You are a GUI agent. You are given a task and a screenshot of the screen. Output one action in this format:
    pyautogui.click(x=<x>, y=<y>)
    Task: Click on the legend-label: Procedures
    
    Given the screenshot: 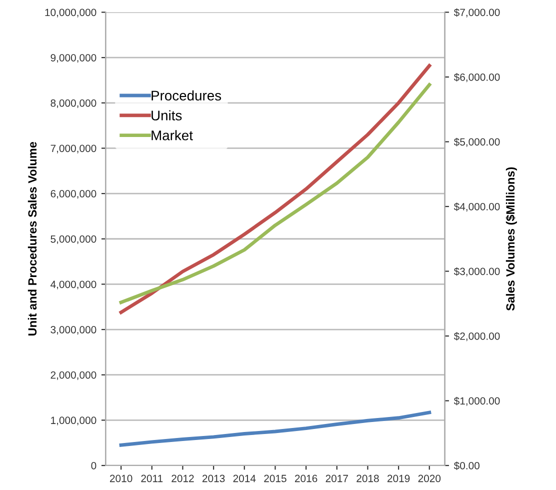 What is the action you would take?
    pyautogui.click(x=187, y=95)
    